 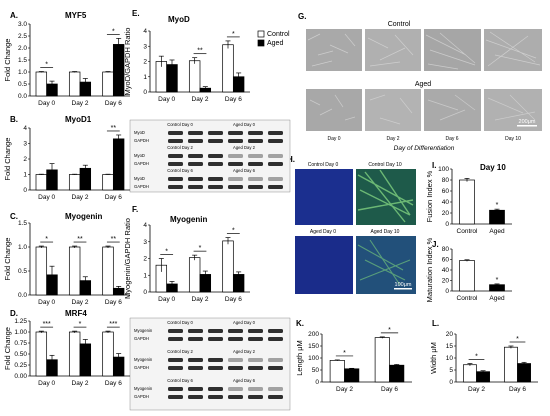 I want to click on significance-marker: **, so click(x=114, y=128).